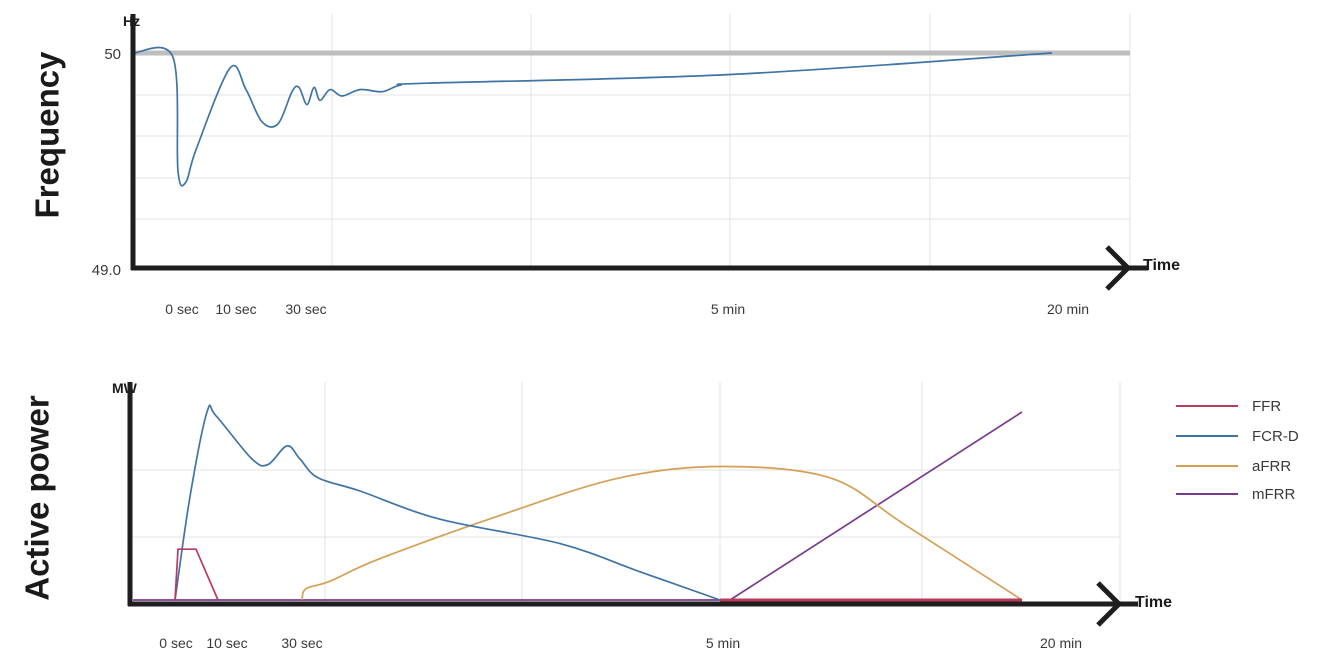  Describe the element at coordinates (1118, 268) in the screenshot. I see `frequency-x-axis-arrow` at that location.